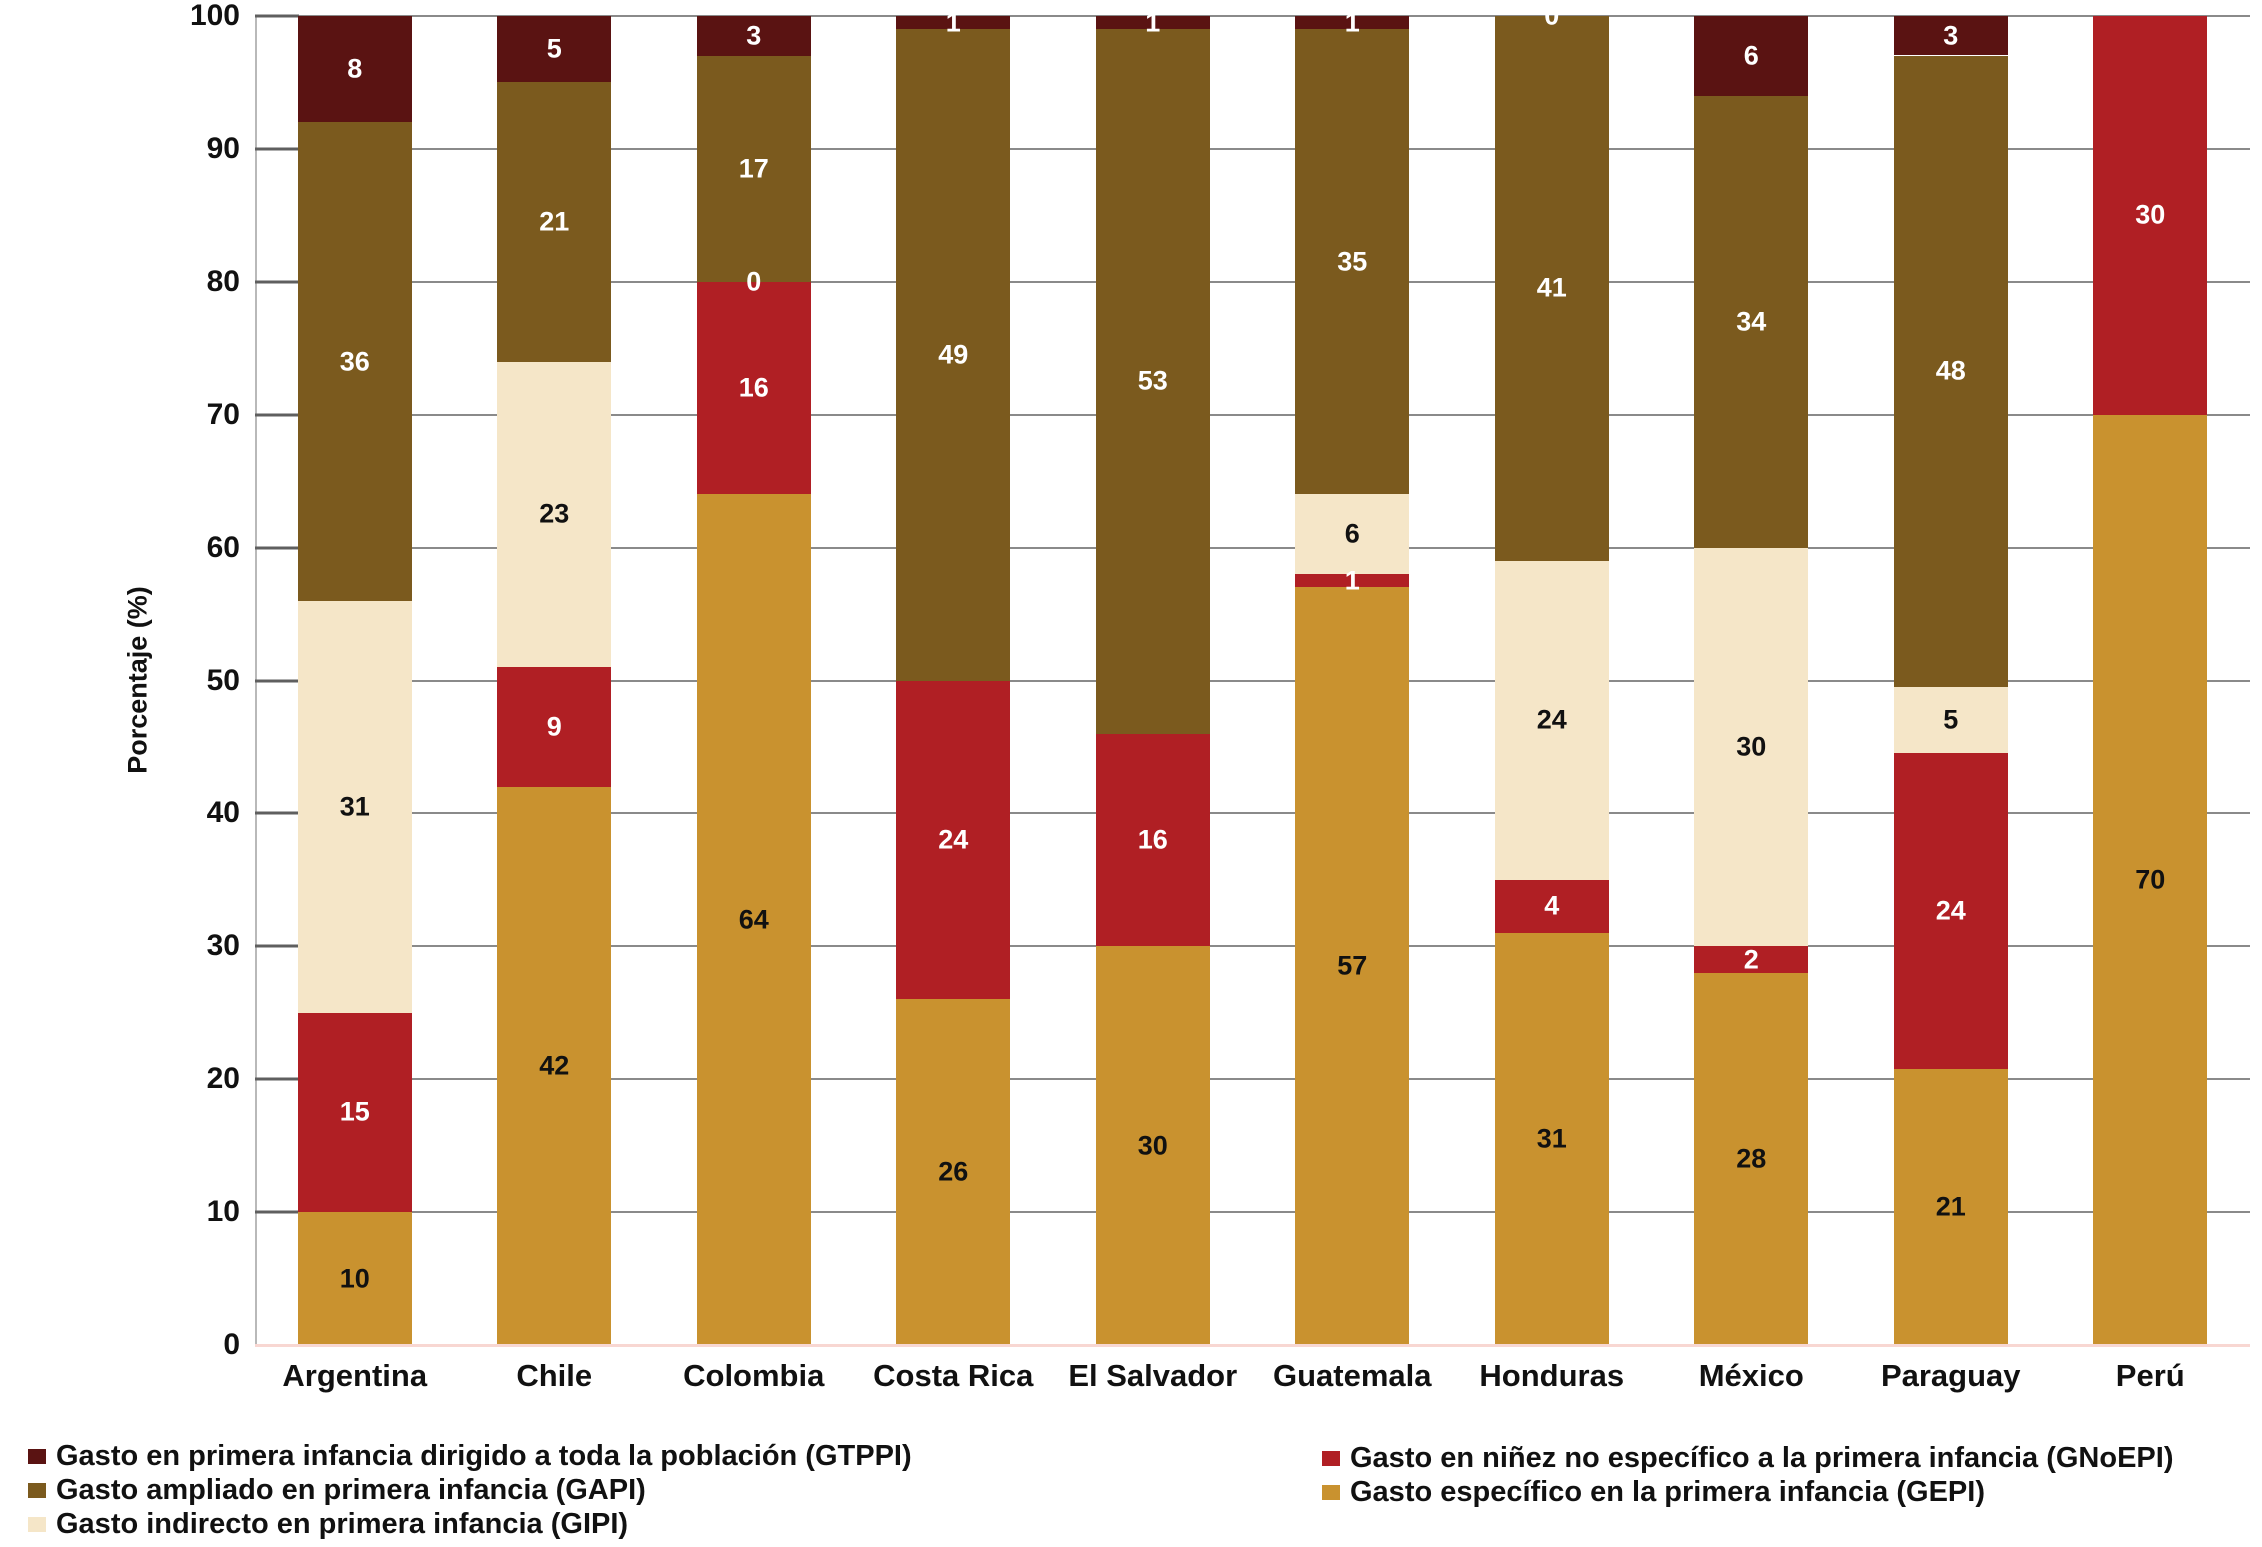 This screenshot has height=1547, width=2262. What do you see at coordinates (223, 1079) in the screenshot?
I see `y-tick-label-20: 20` at bounding box center [223, 1079].